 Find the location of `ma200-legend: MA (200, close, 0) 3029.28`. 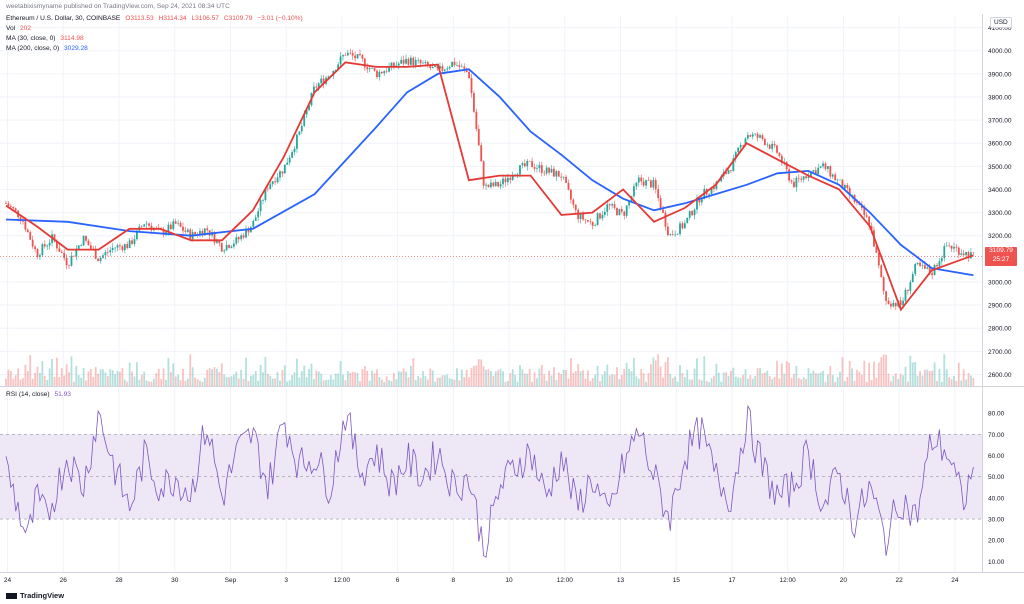

ma200-legend: MA (200, close, 0) 3029.28 is located at coordinates (48, 49).